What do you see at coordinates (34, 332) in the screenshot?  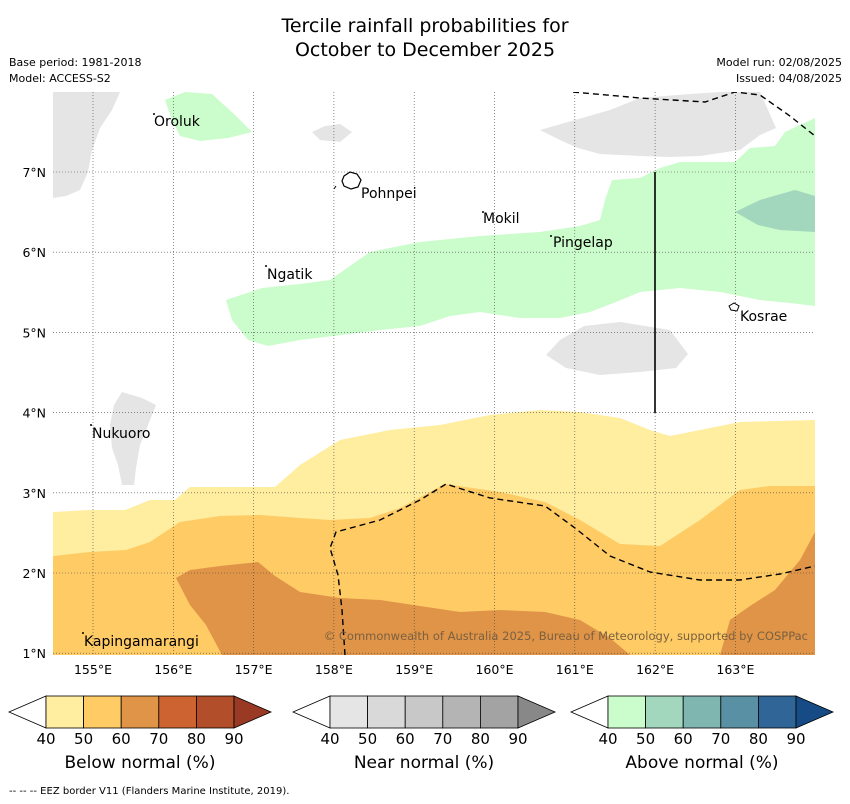 I see `y-tick-label: 5°N` at bounding box center [34, 332].